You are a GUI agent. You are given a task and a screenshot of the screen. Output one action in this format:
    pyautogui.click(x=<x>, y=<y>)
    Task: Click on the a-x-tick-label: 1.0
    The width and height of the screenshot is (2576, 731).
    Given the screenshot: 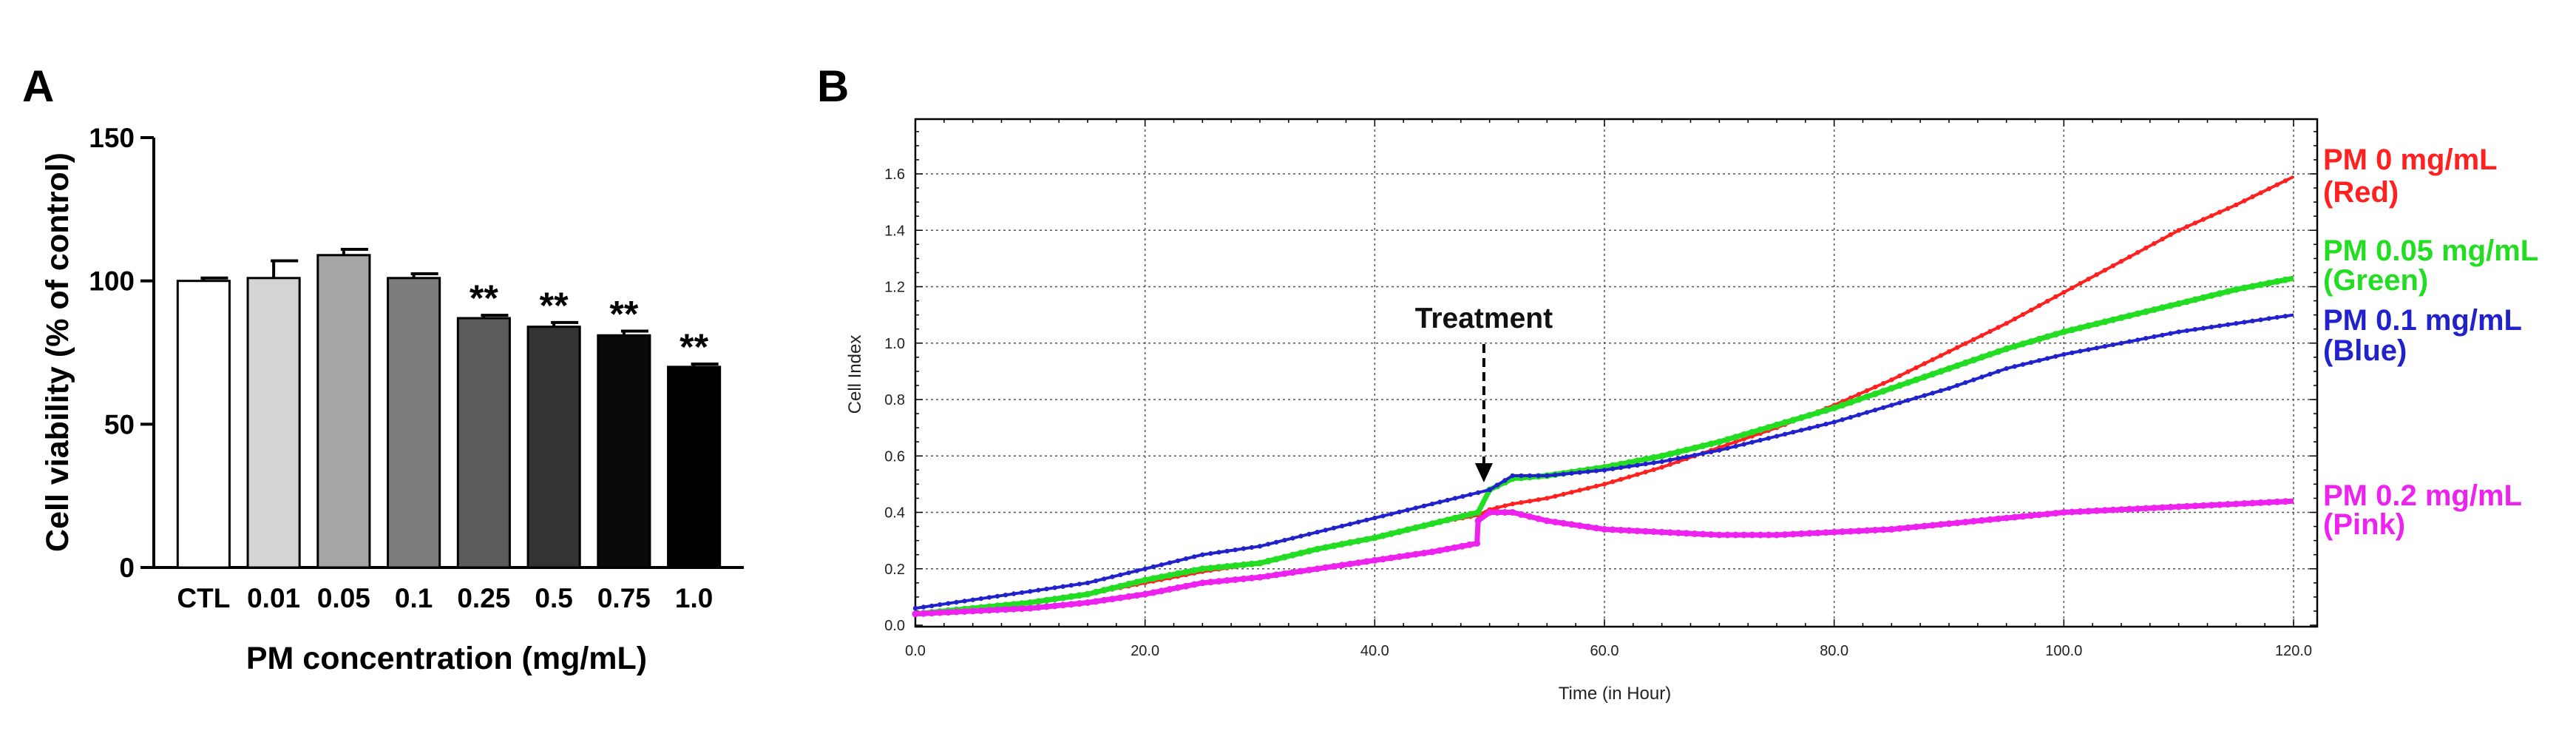 What is the action you would take?
    pyautogui.click(x=694, y=598)
    